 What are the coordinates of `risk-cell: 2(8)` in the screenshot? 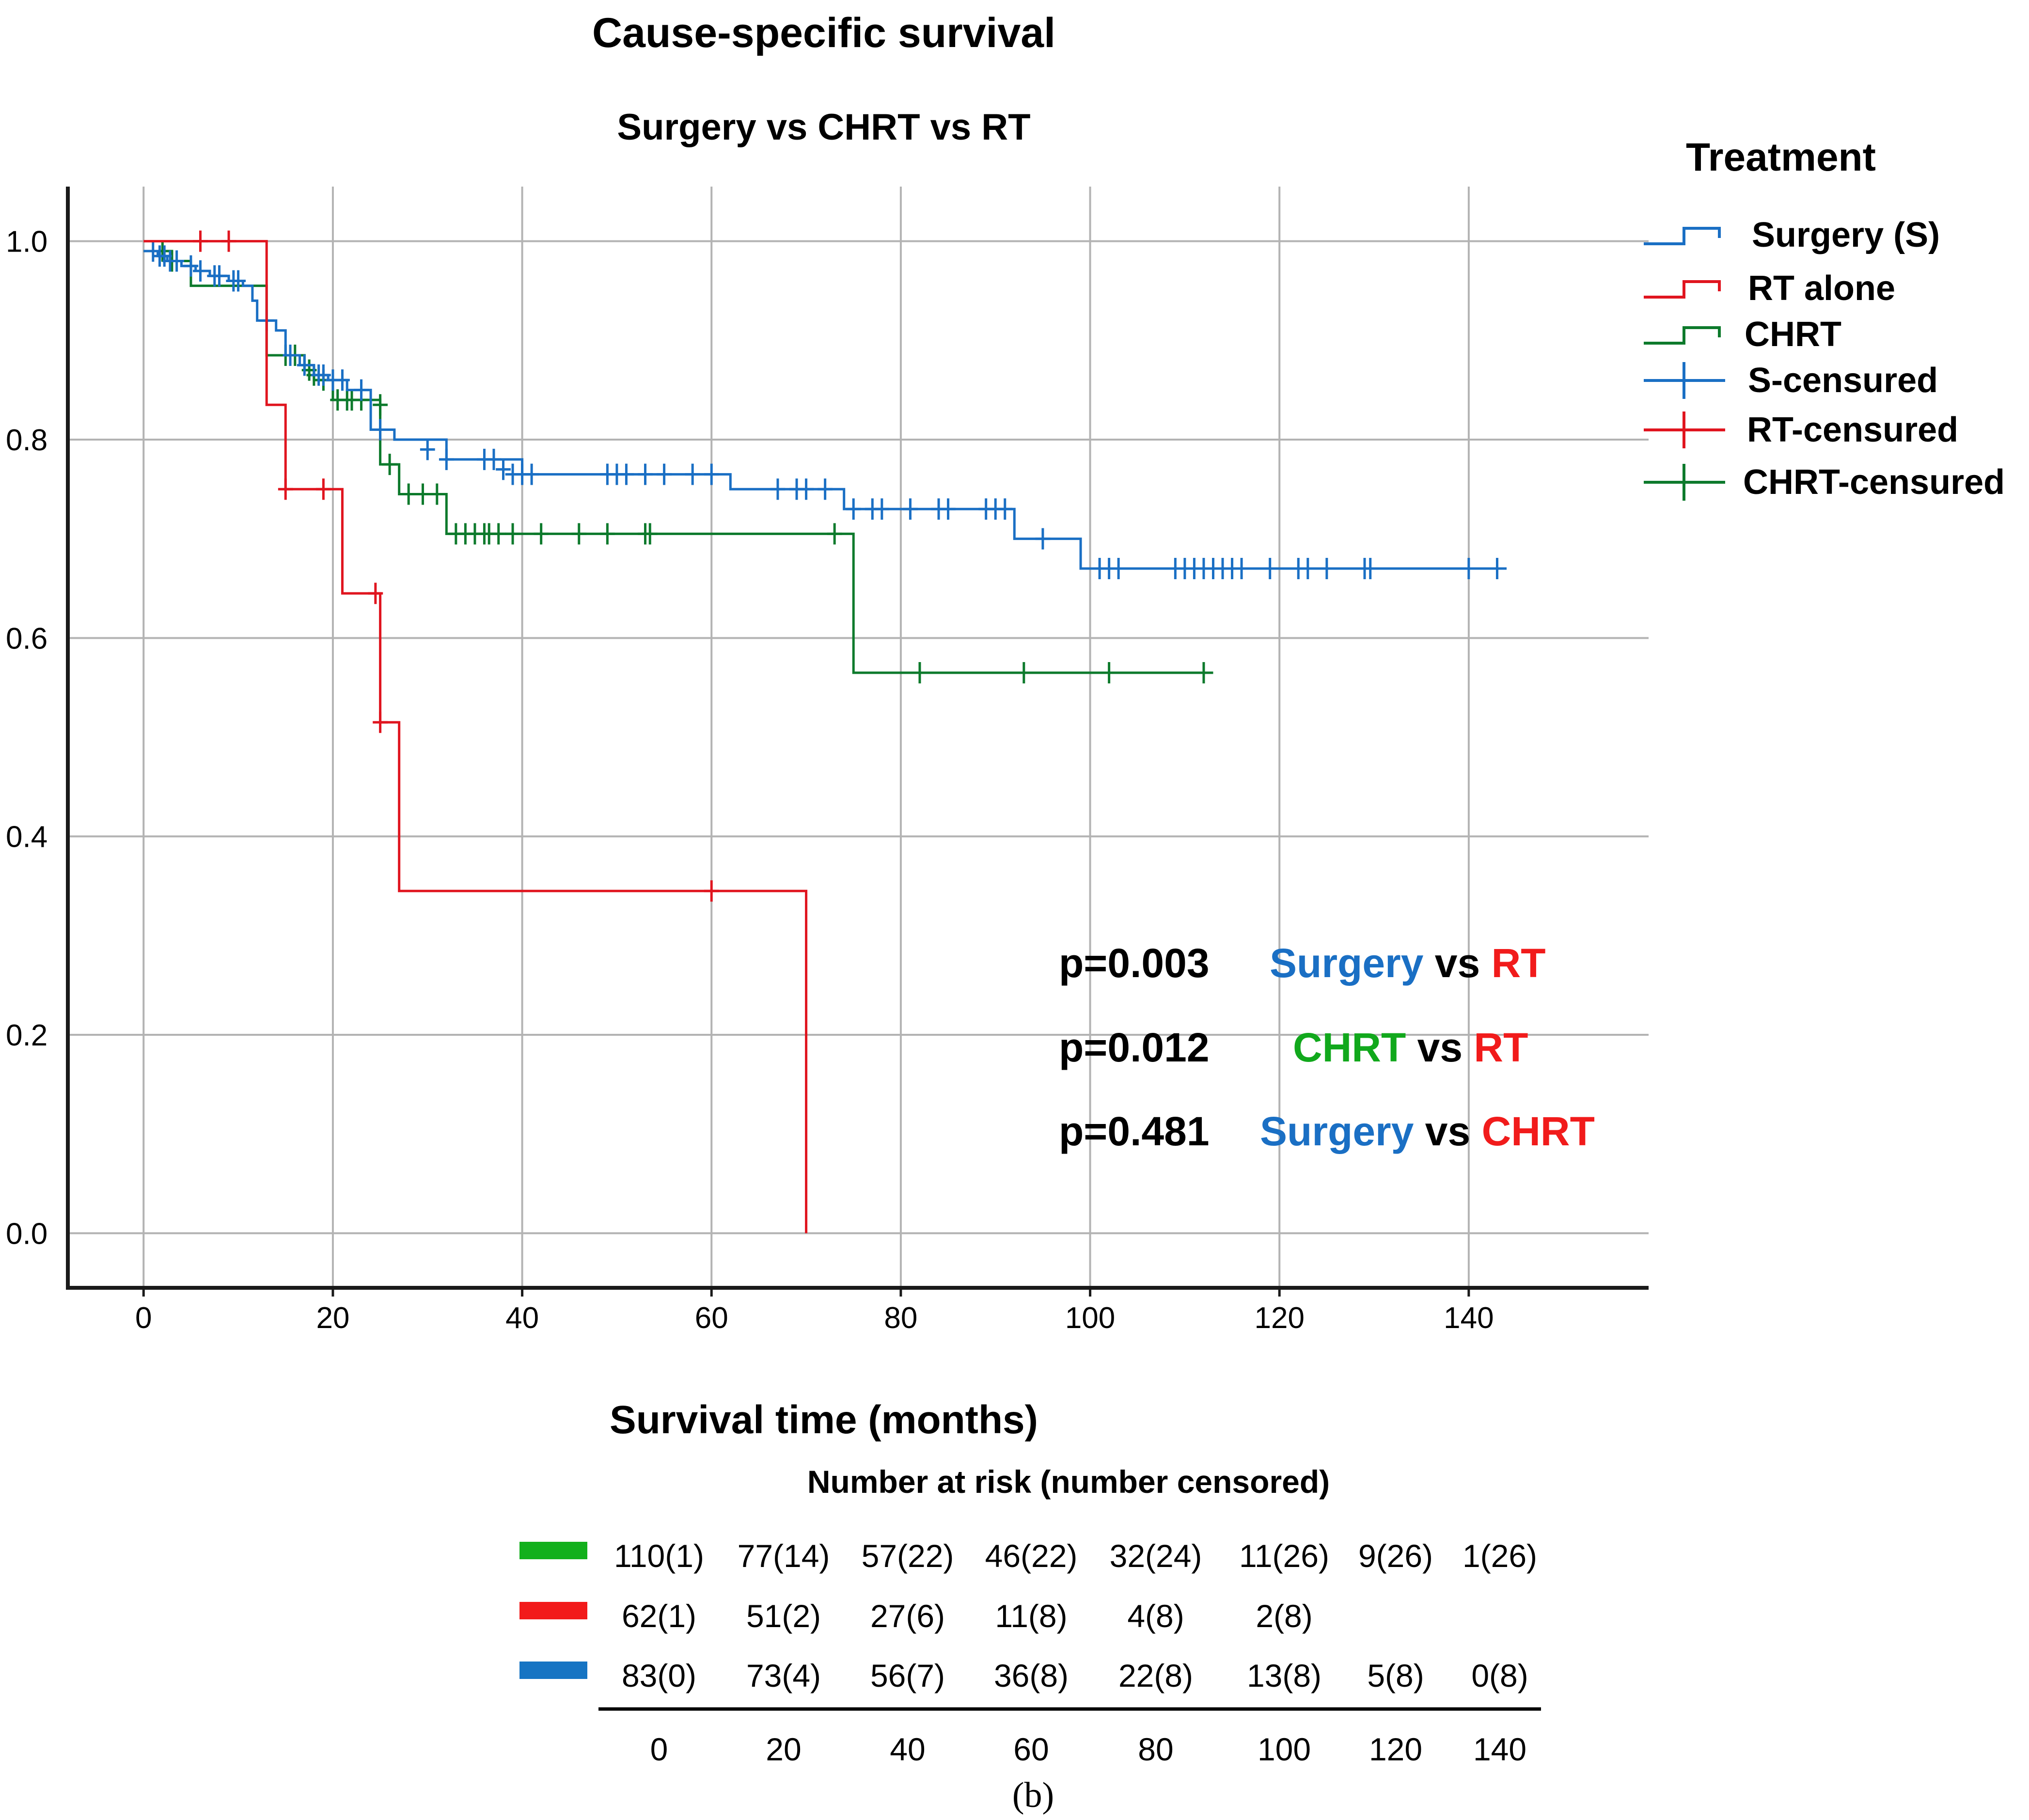 It's located at (1284, 1616).